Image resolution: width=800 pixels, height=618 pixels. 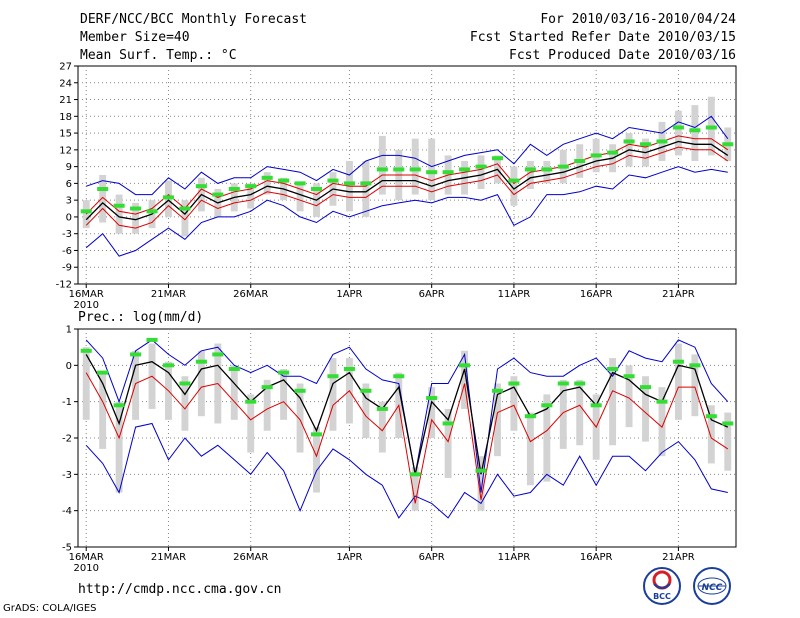 What do you see at coordinates (712, 588) in the screenshot?
I see `ncc-logo-text: NCC` at bounding box center [712, 588].